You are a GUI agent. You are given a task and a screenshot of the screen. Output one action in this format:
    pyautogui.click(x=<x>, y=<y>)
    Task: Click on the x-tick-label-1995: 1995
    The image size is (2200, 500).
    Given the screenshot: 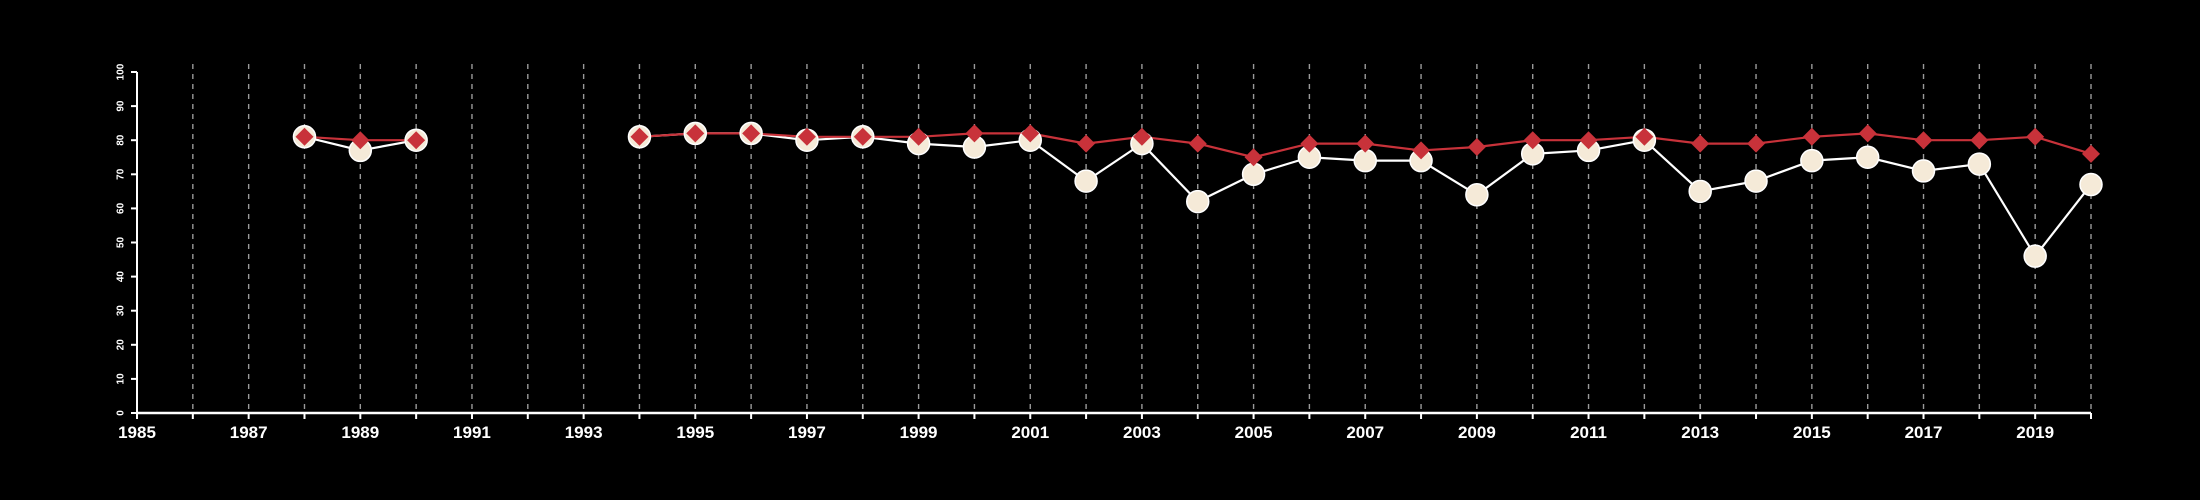 What is the action you would take?
    pyautogui.click(x=695, y=432)
    